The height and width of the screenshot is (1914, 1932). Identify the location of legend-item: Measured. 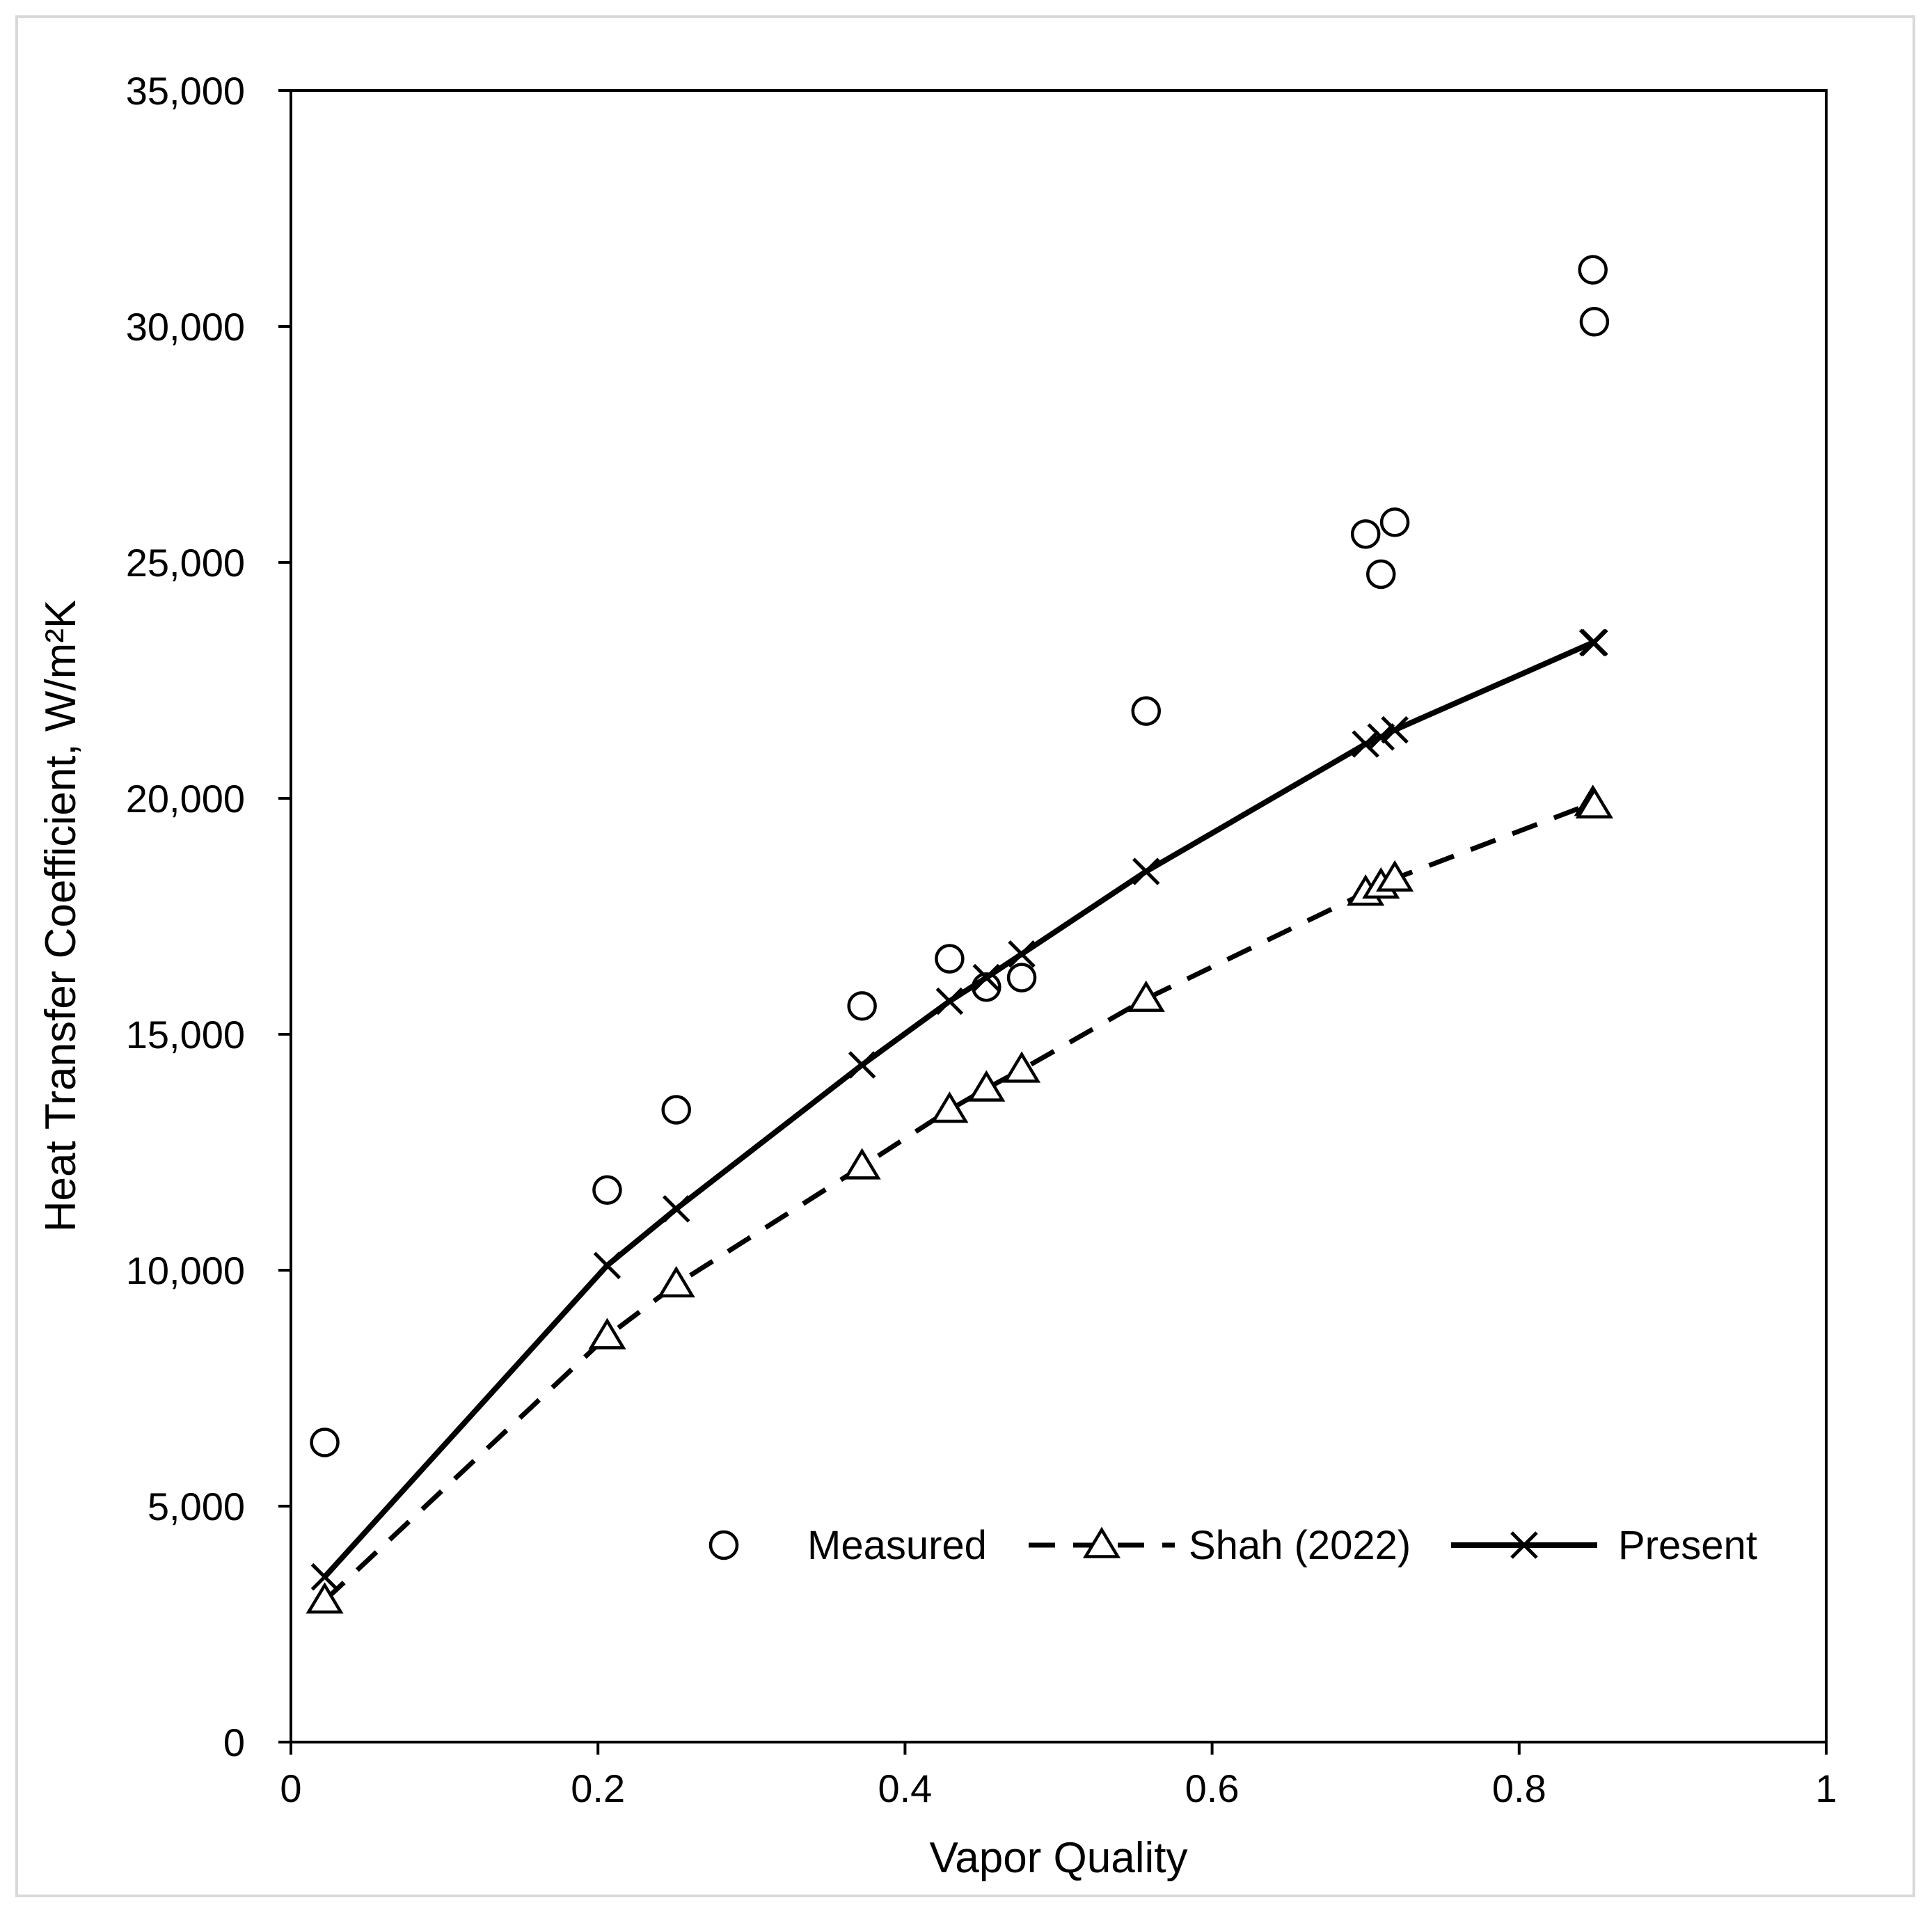
(847, 1545).